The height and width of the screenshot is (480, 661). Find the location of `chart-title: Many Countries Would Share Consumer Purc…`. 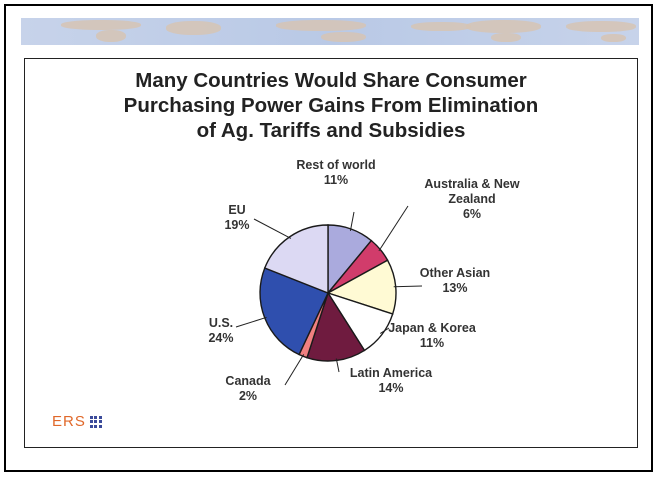

chart-title: Many Countries Would Share Consumer Purc… is located at coordinates (331, 105).